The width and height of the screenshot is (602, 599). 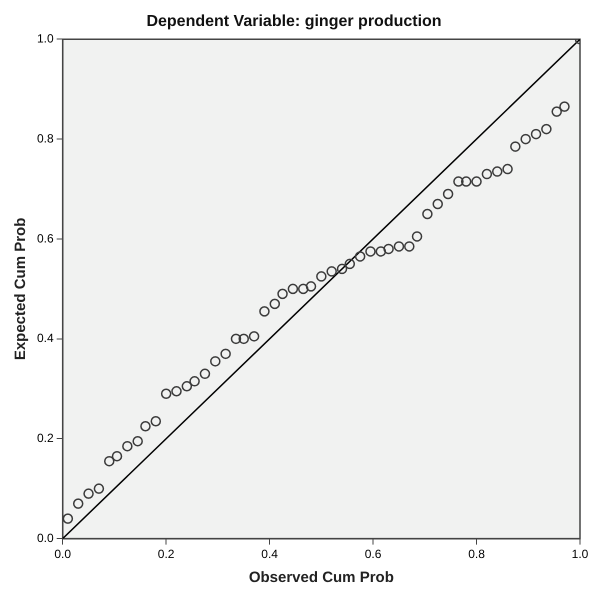 I want to click on y-tick-label: 0.6, so click(x=45, y=238).